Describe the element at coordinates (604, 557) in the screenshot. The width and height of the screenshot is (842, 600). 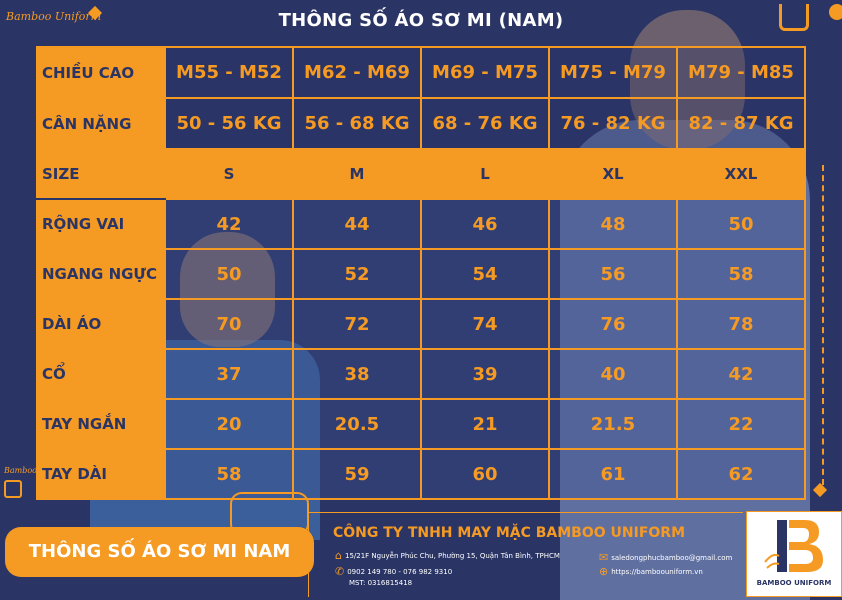
I see `mail-icon: ✉` at that location.